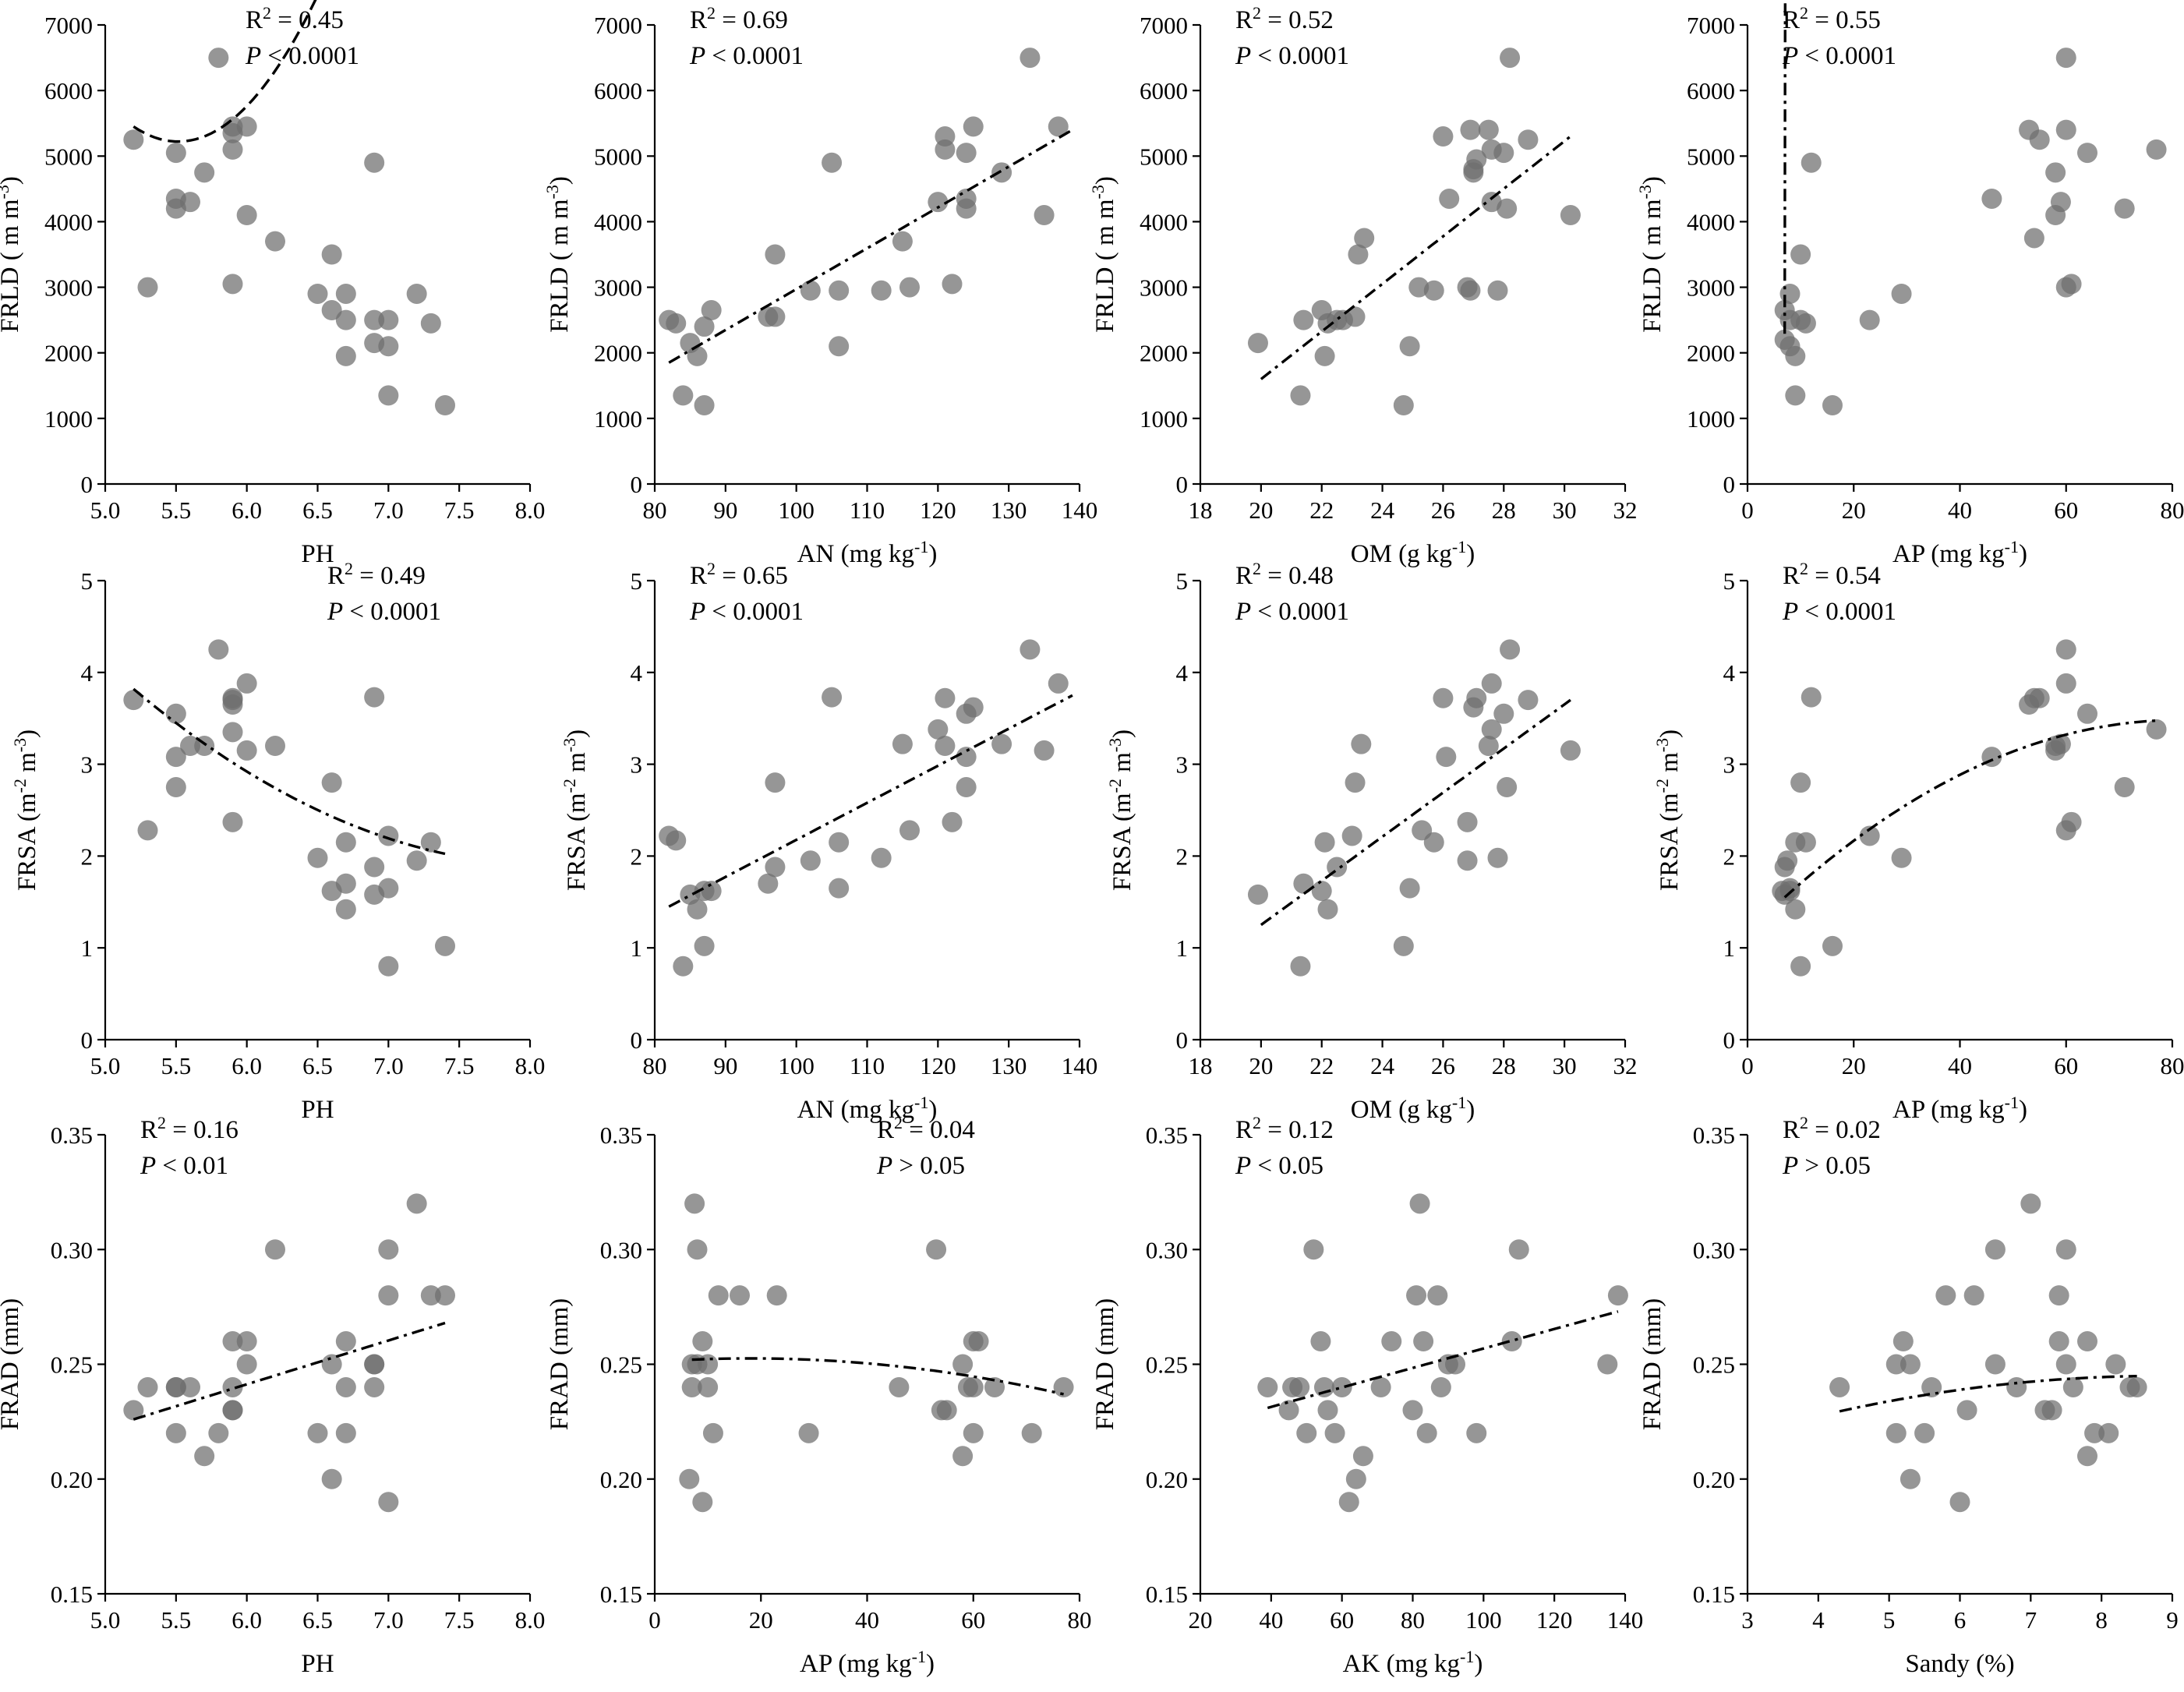 The height and width of the screenshot is (1692, 2184). I want to click on x-tick-label: 60, so click(2066, 510).